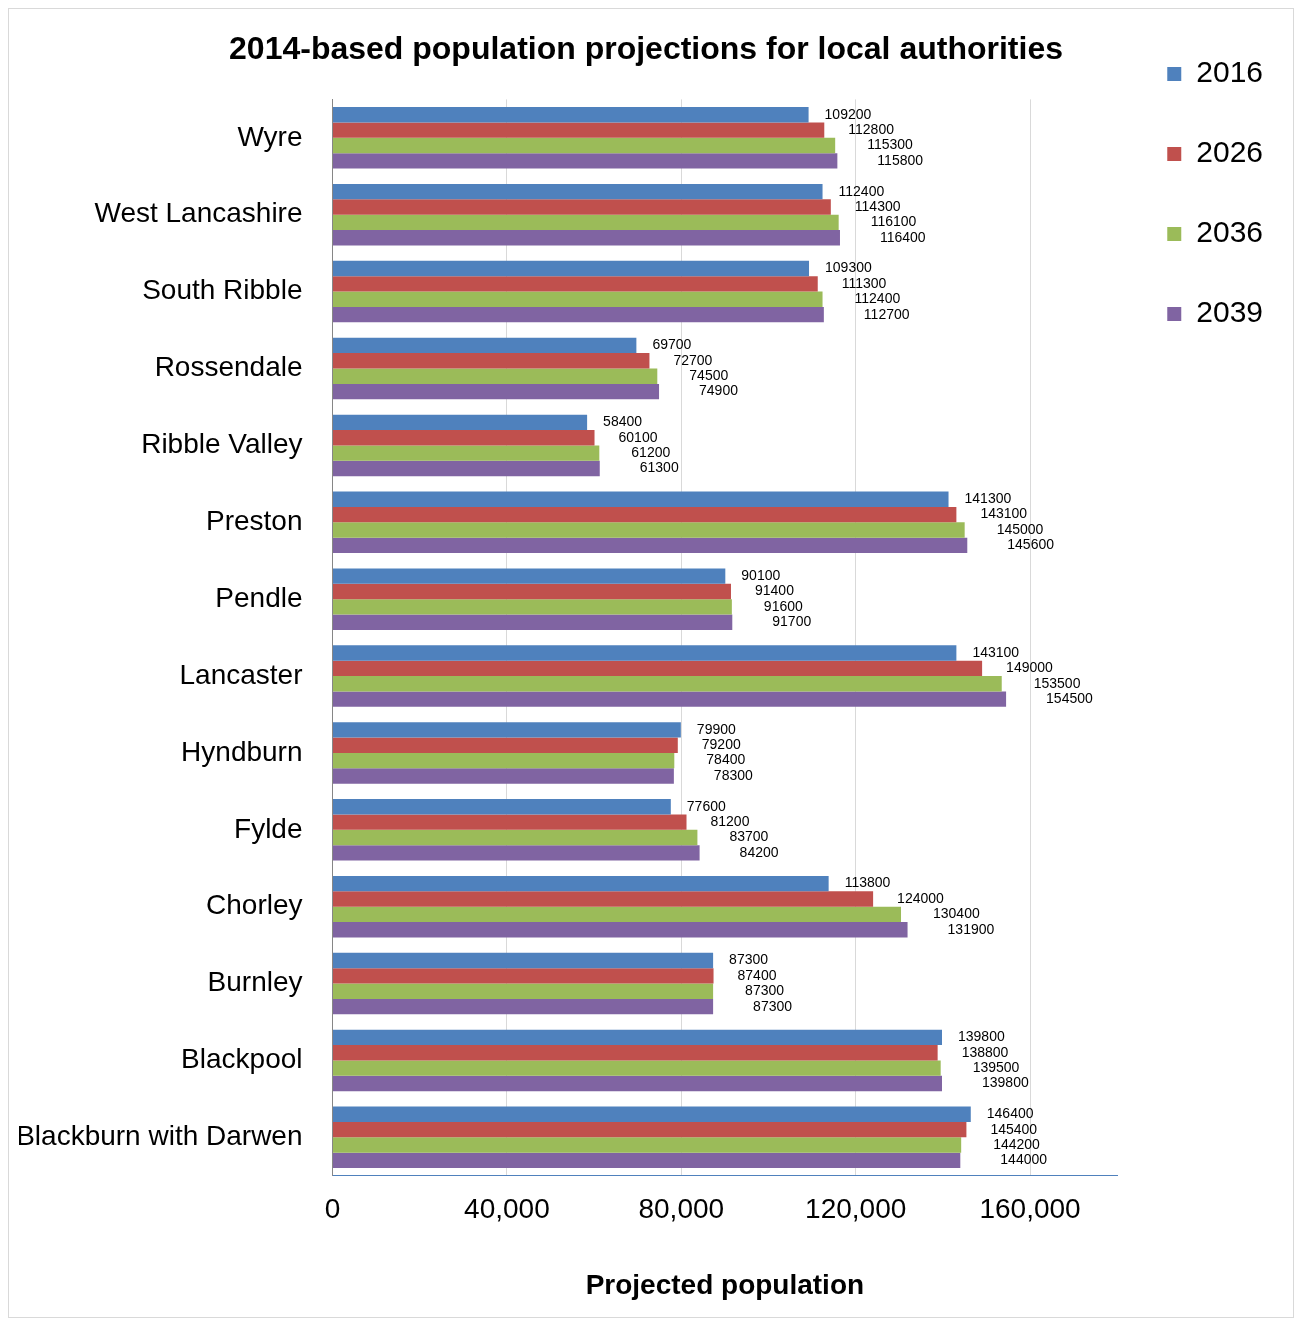 This screenshot has width=1298, height=1320. What do you see at coordinates (623, 421) in the screenshot?
I see `data-label: 58400` at bounding box center [623, 421].